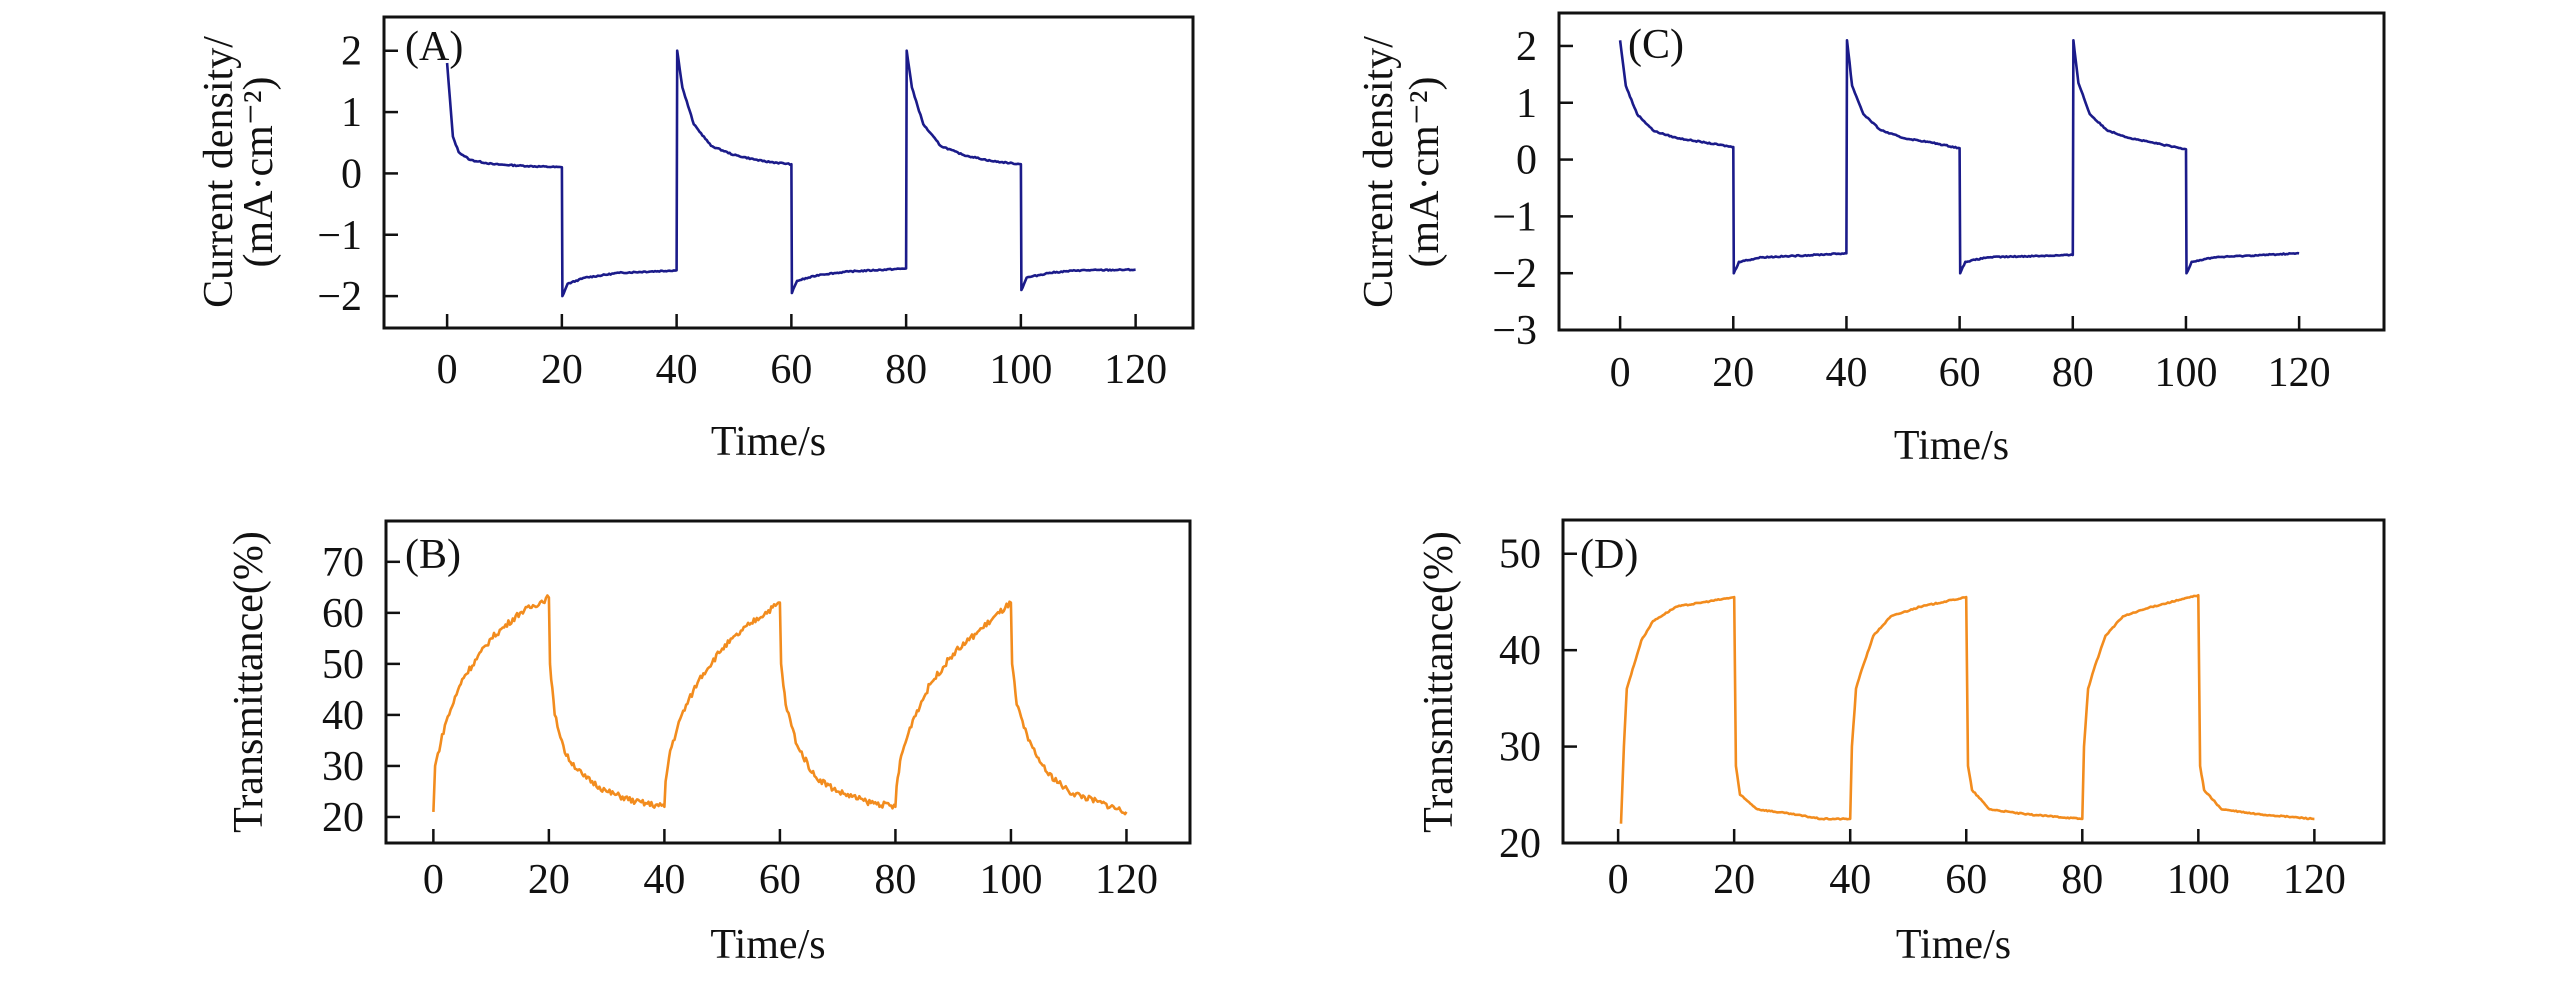  What do you see at coordinates (1609, 555) in the screenshot?
I see `panel-label: (D)` at bounding box center [1609, 555].